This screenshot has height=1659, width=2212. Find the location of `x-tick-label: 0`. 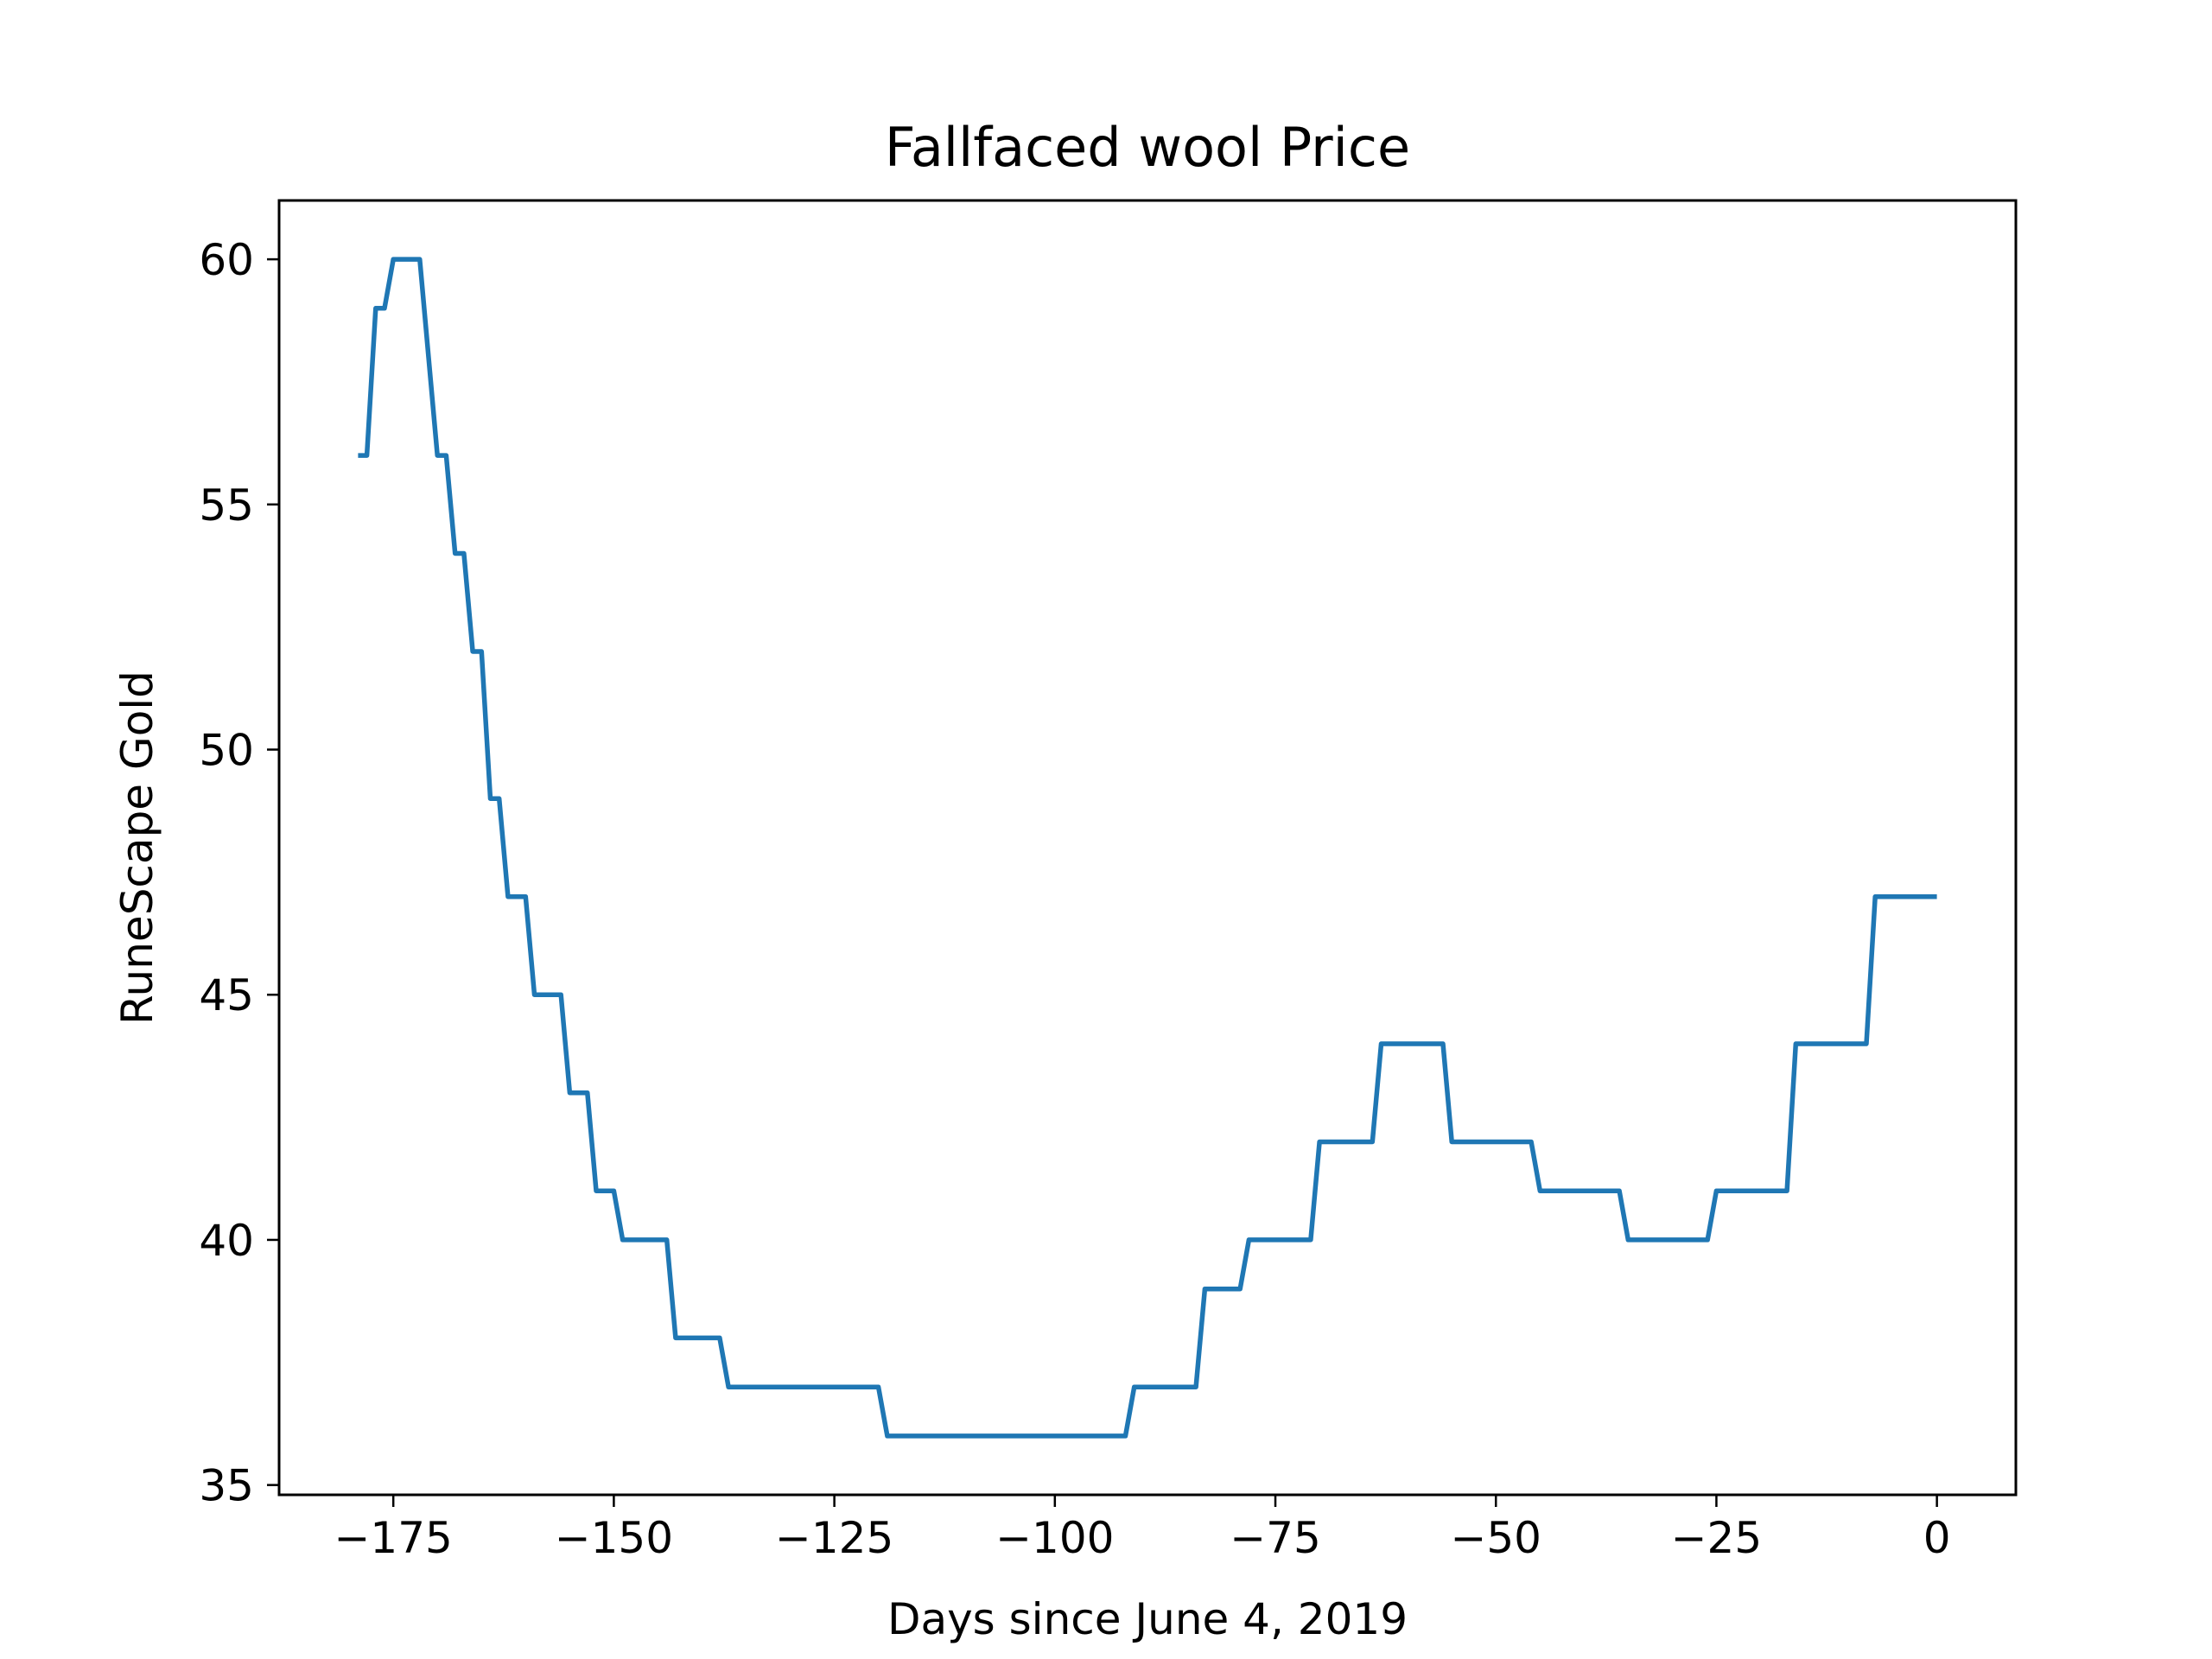

x-tick-label: 0 is located at coordinates (1937, 1538).